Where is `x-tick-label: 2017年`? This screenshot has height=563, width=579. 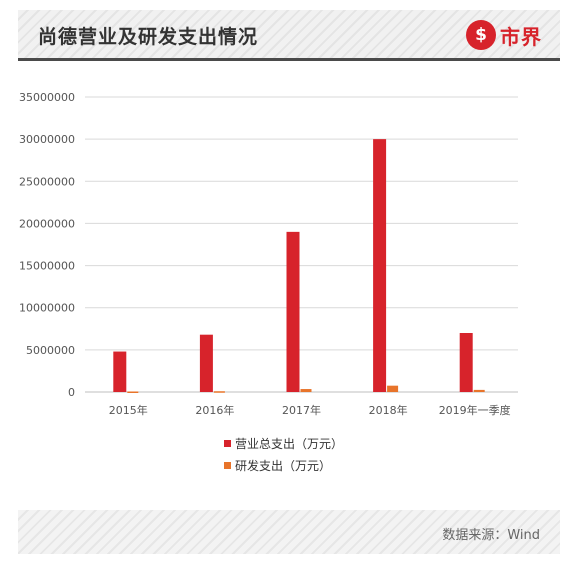 x-tick-label: 2017年 is located at coordinates (301, 410).